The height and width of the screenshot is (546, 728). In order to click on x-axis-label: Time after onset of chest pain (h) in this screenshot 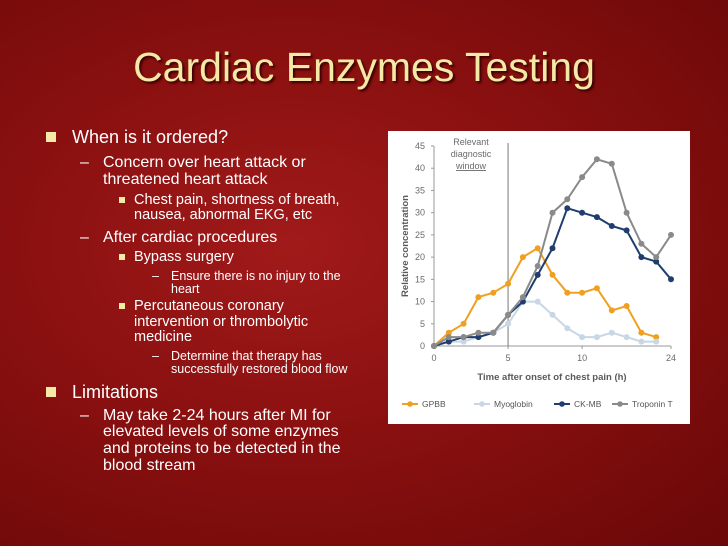, I will do `click(551, 377)`.